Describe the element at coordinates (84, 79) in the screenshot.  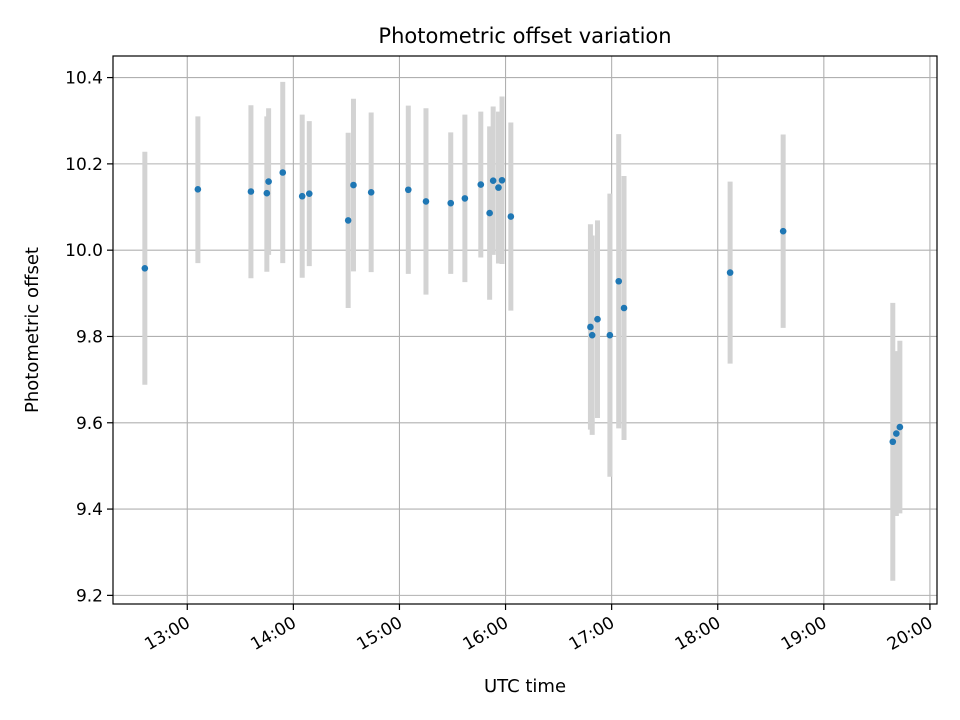
I see `y-tick-label: 10.4` at that location.